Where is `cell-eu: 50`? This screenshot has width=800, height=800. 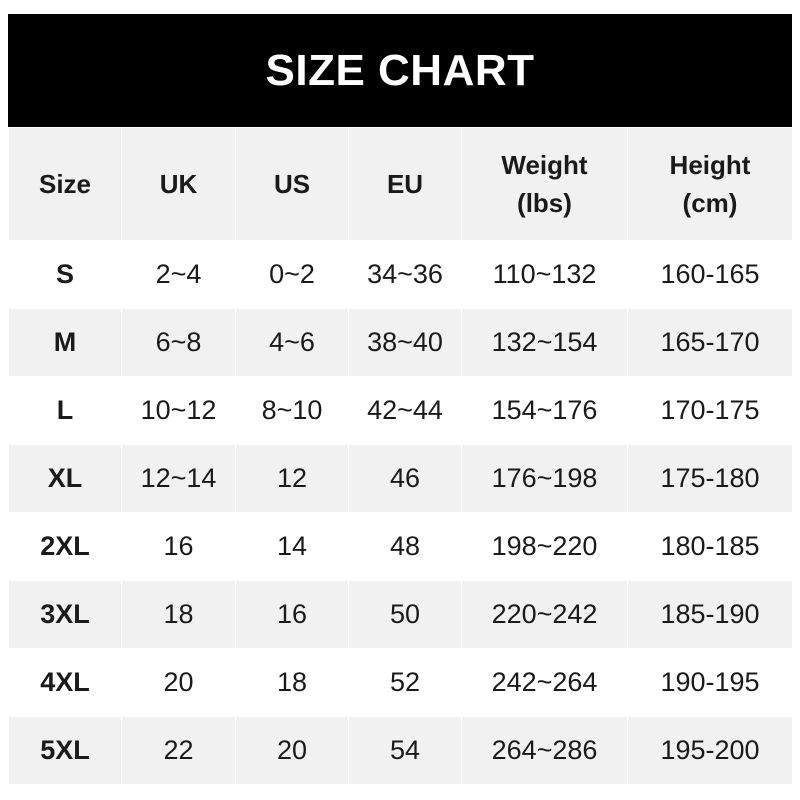 cell-eu: 50 is located at coordinates (405, 614).